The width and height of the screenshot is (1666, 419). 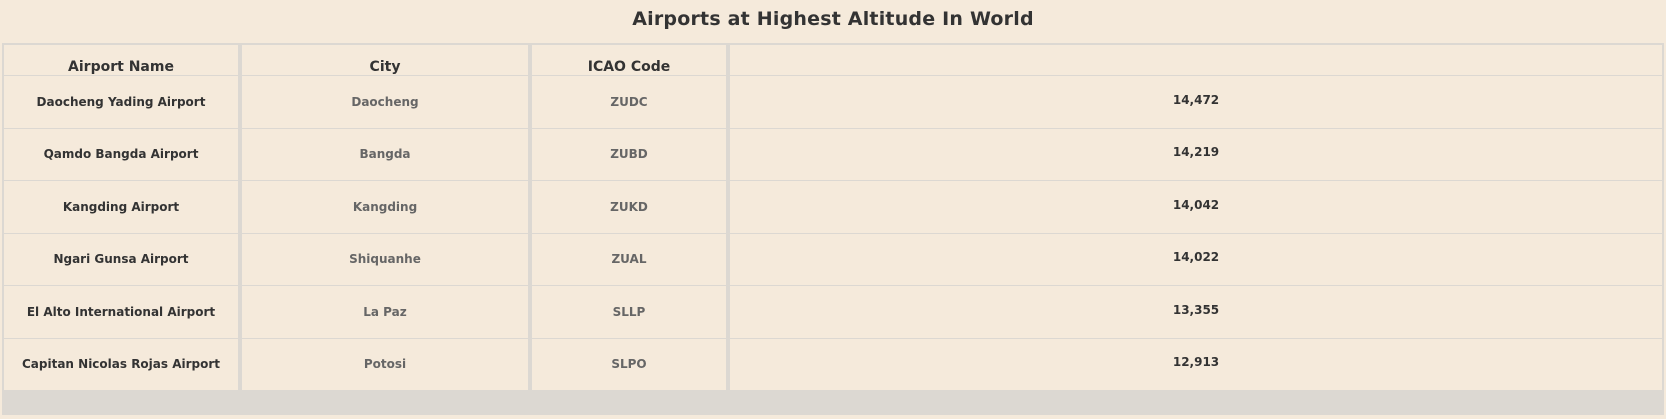 I want to click on airport-name-cell: Kangding Airport, so click(x=121, y=207).